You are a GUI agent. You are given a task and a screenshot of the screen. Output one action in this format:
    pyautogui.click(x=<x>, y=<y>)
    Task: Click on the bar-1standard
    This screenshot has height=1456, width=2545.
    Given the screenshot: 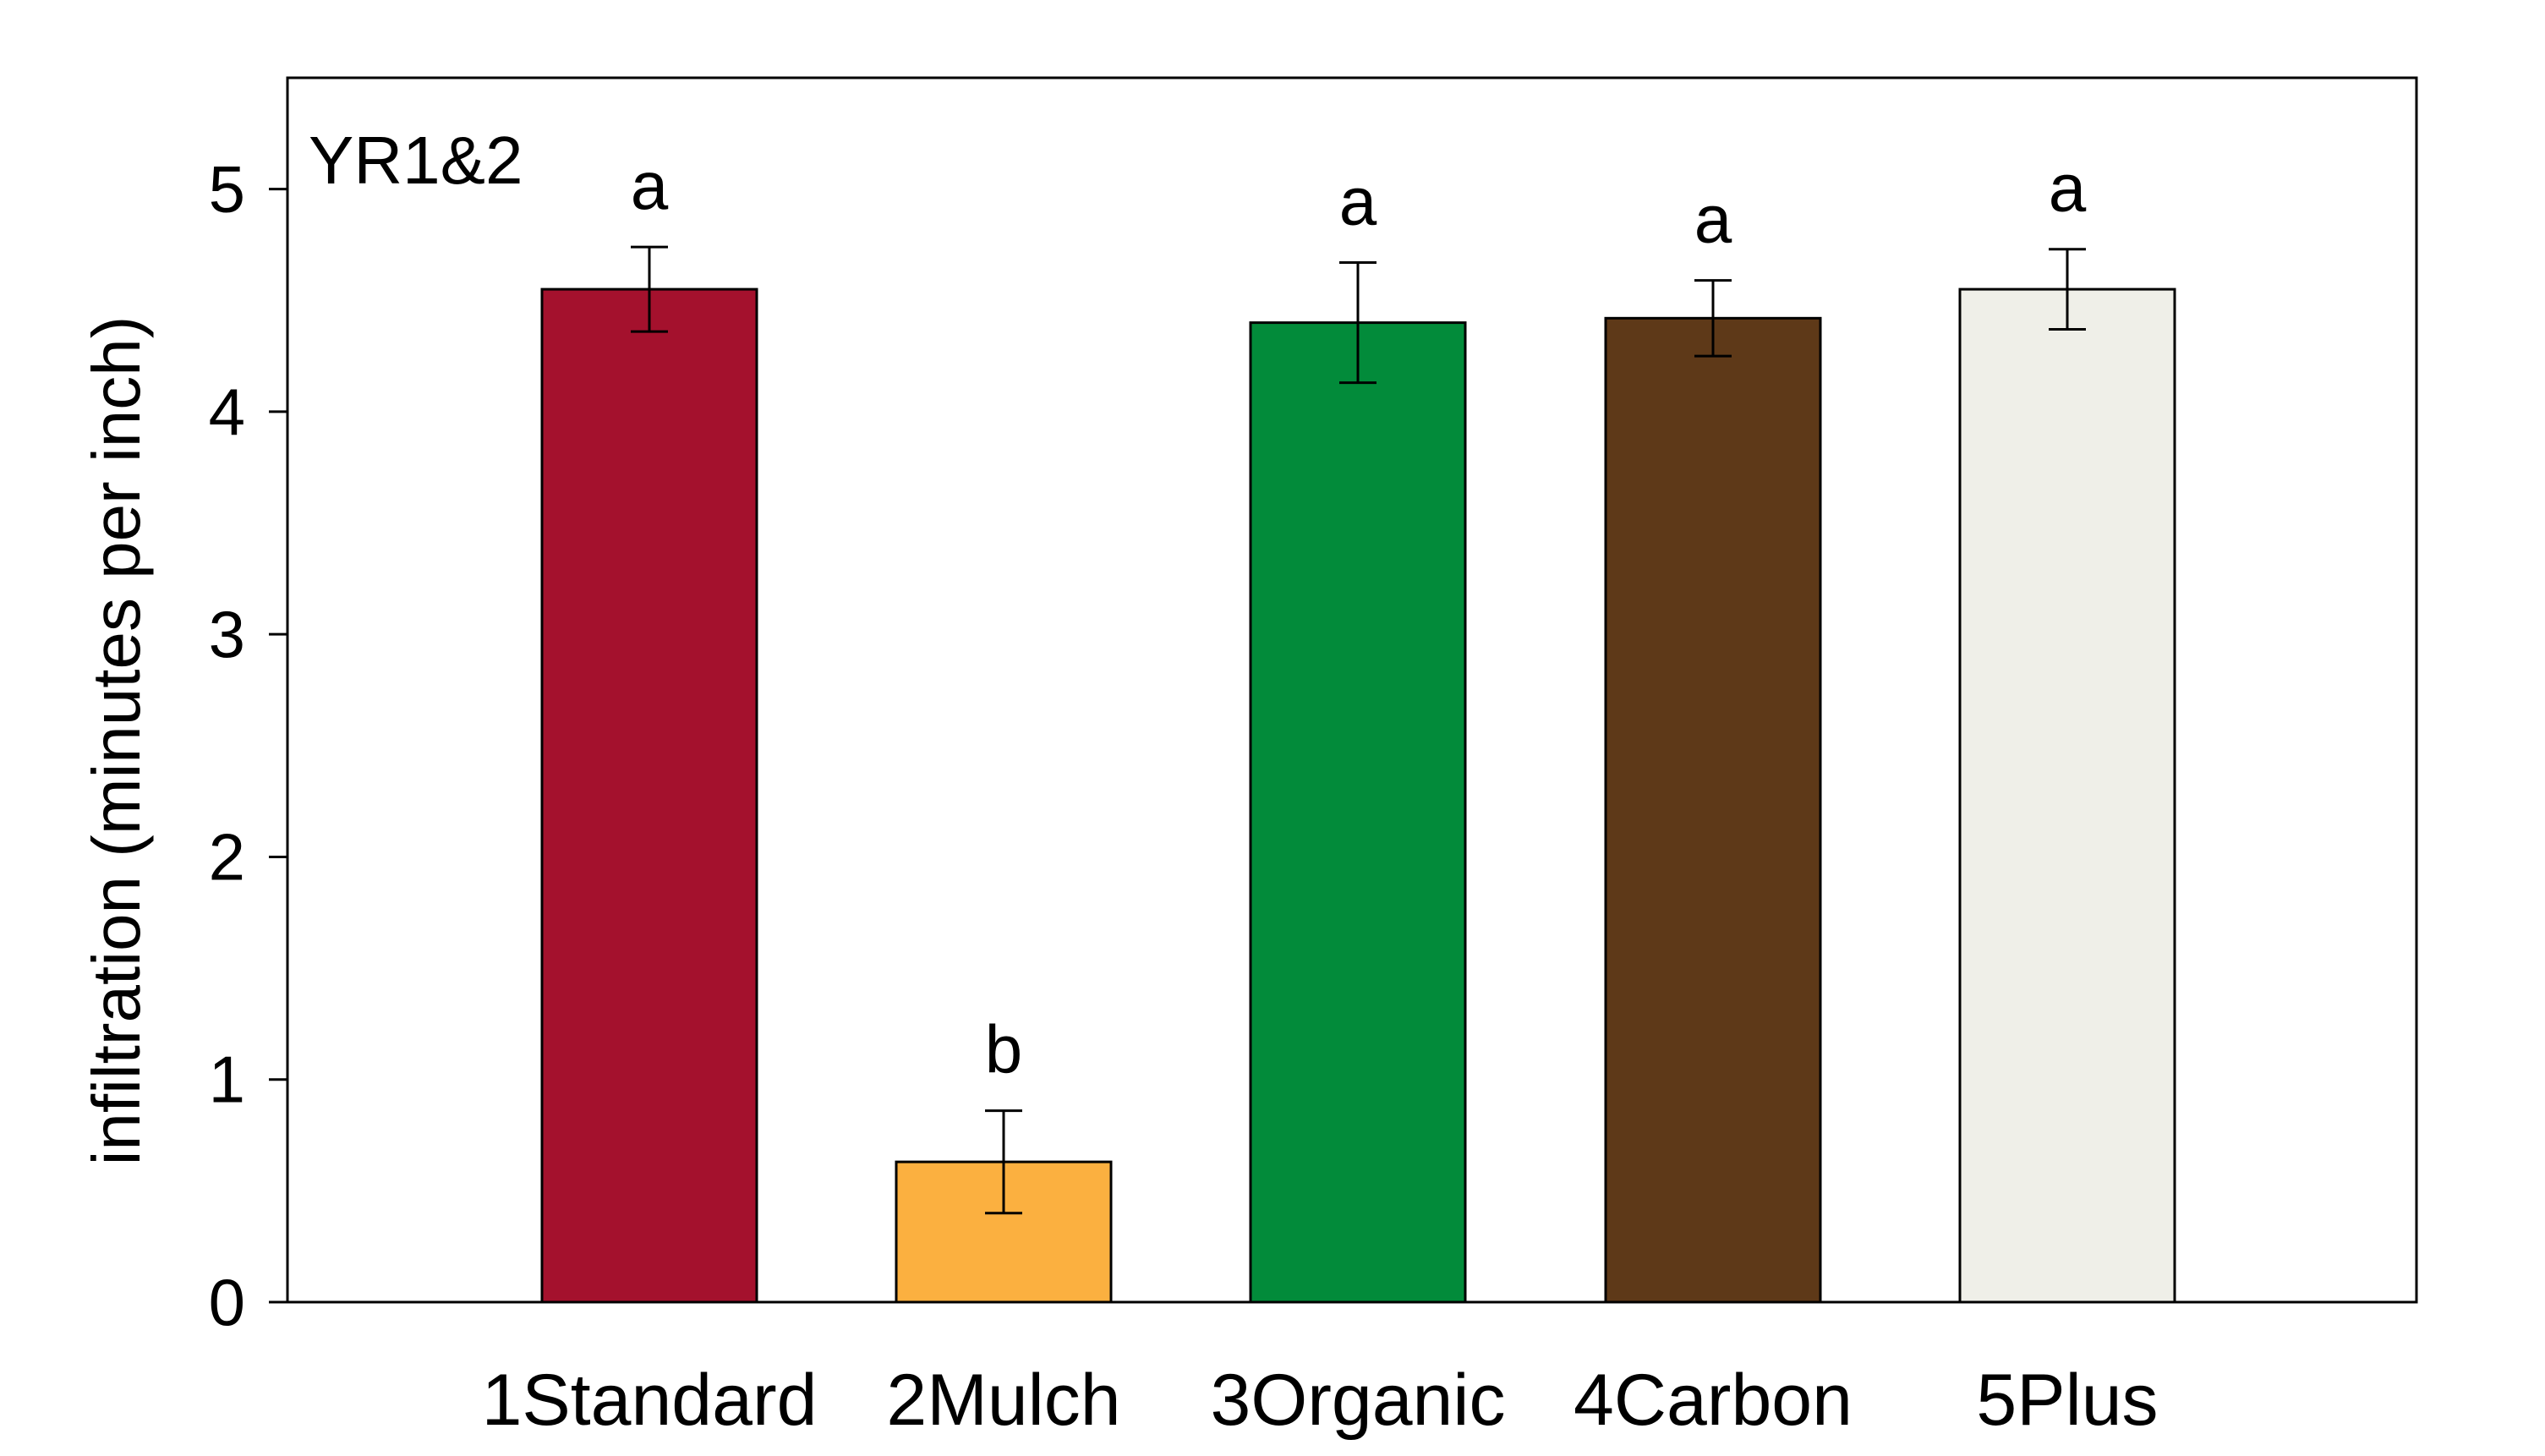 What is the action you would take?
    pyautogui.click(x=649, y=796)
    